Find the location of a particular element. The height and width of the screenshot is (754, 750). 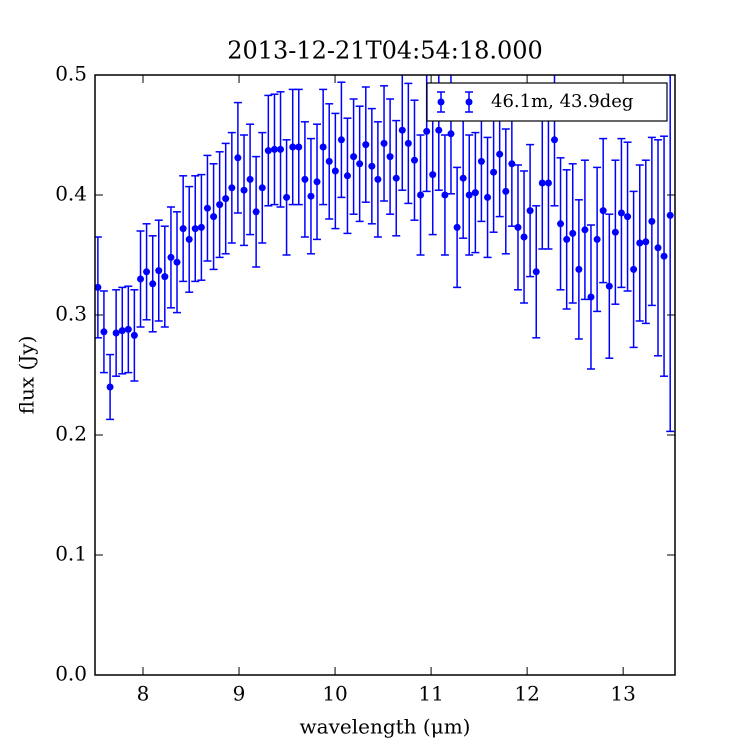

y-tick-label: 0.4 is located at coordinates (71, 194).